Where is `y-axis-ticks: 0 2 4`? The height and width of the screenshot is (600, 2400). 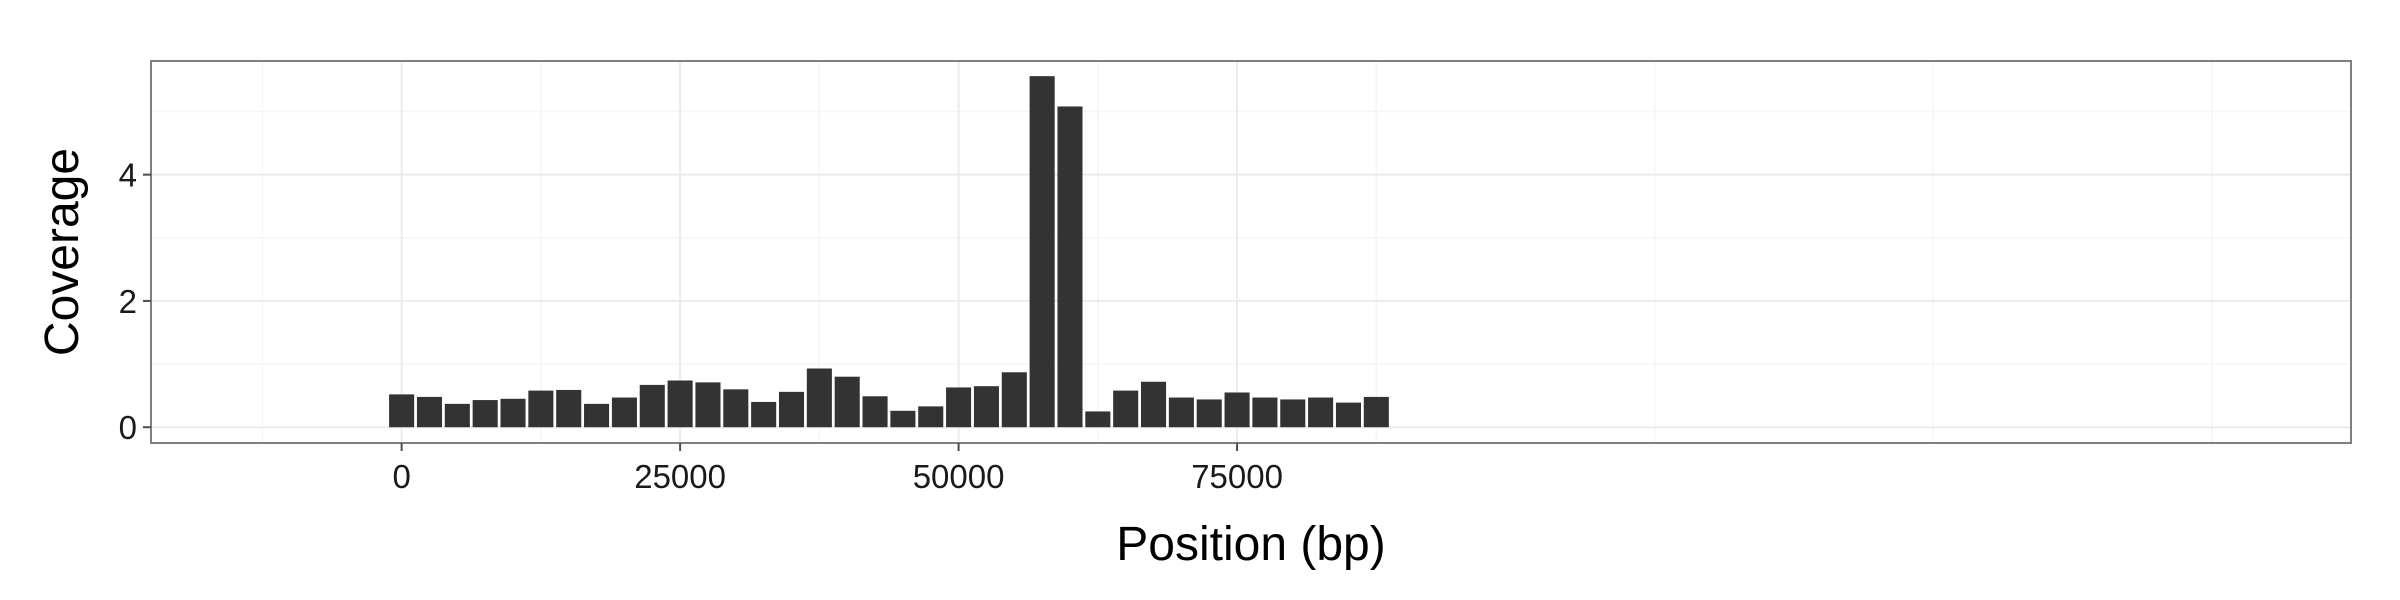
y-axis-ticks: 0 2 4 is located at coordinates (135, 301).